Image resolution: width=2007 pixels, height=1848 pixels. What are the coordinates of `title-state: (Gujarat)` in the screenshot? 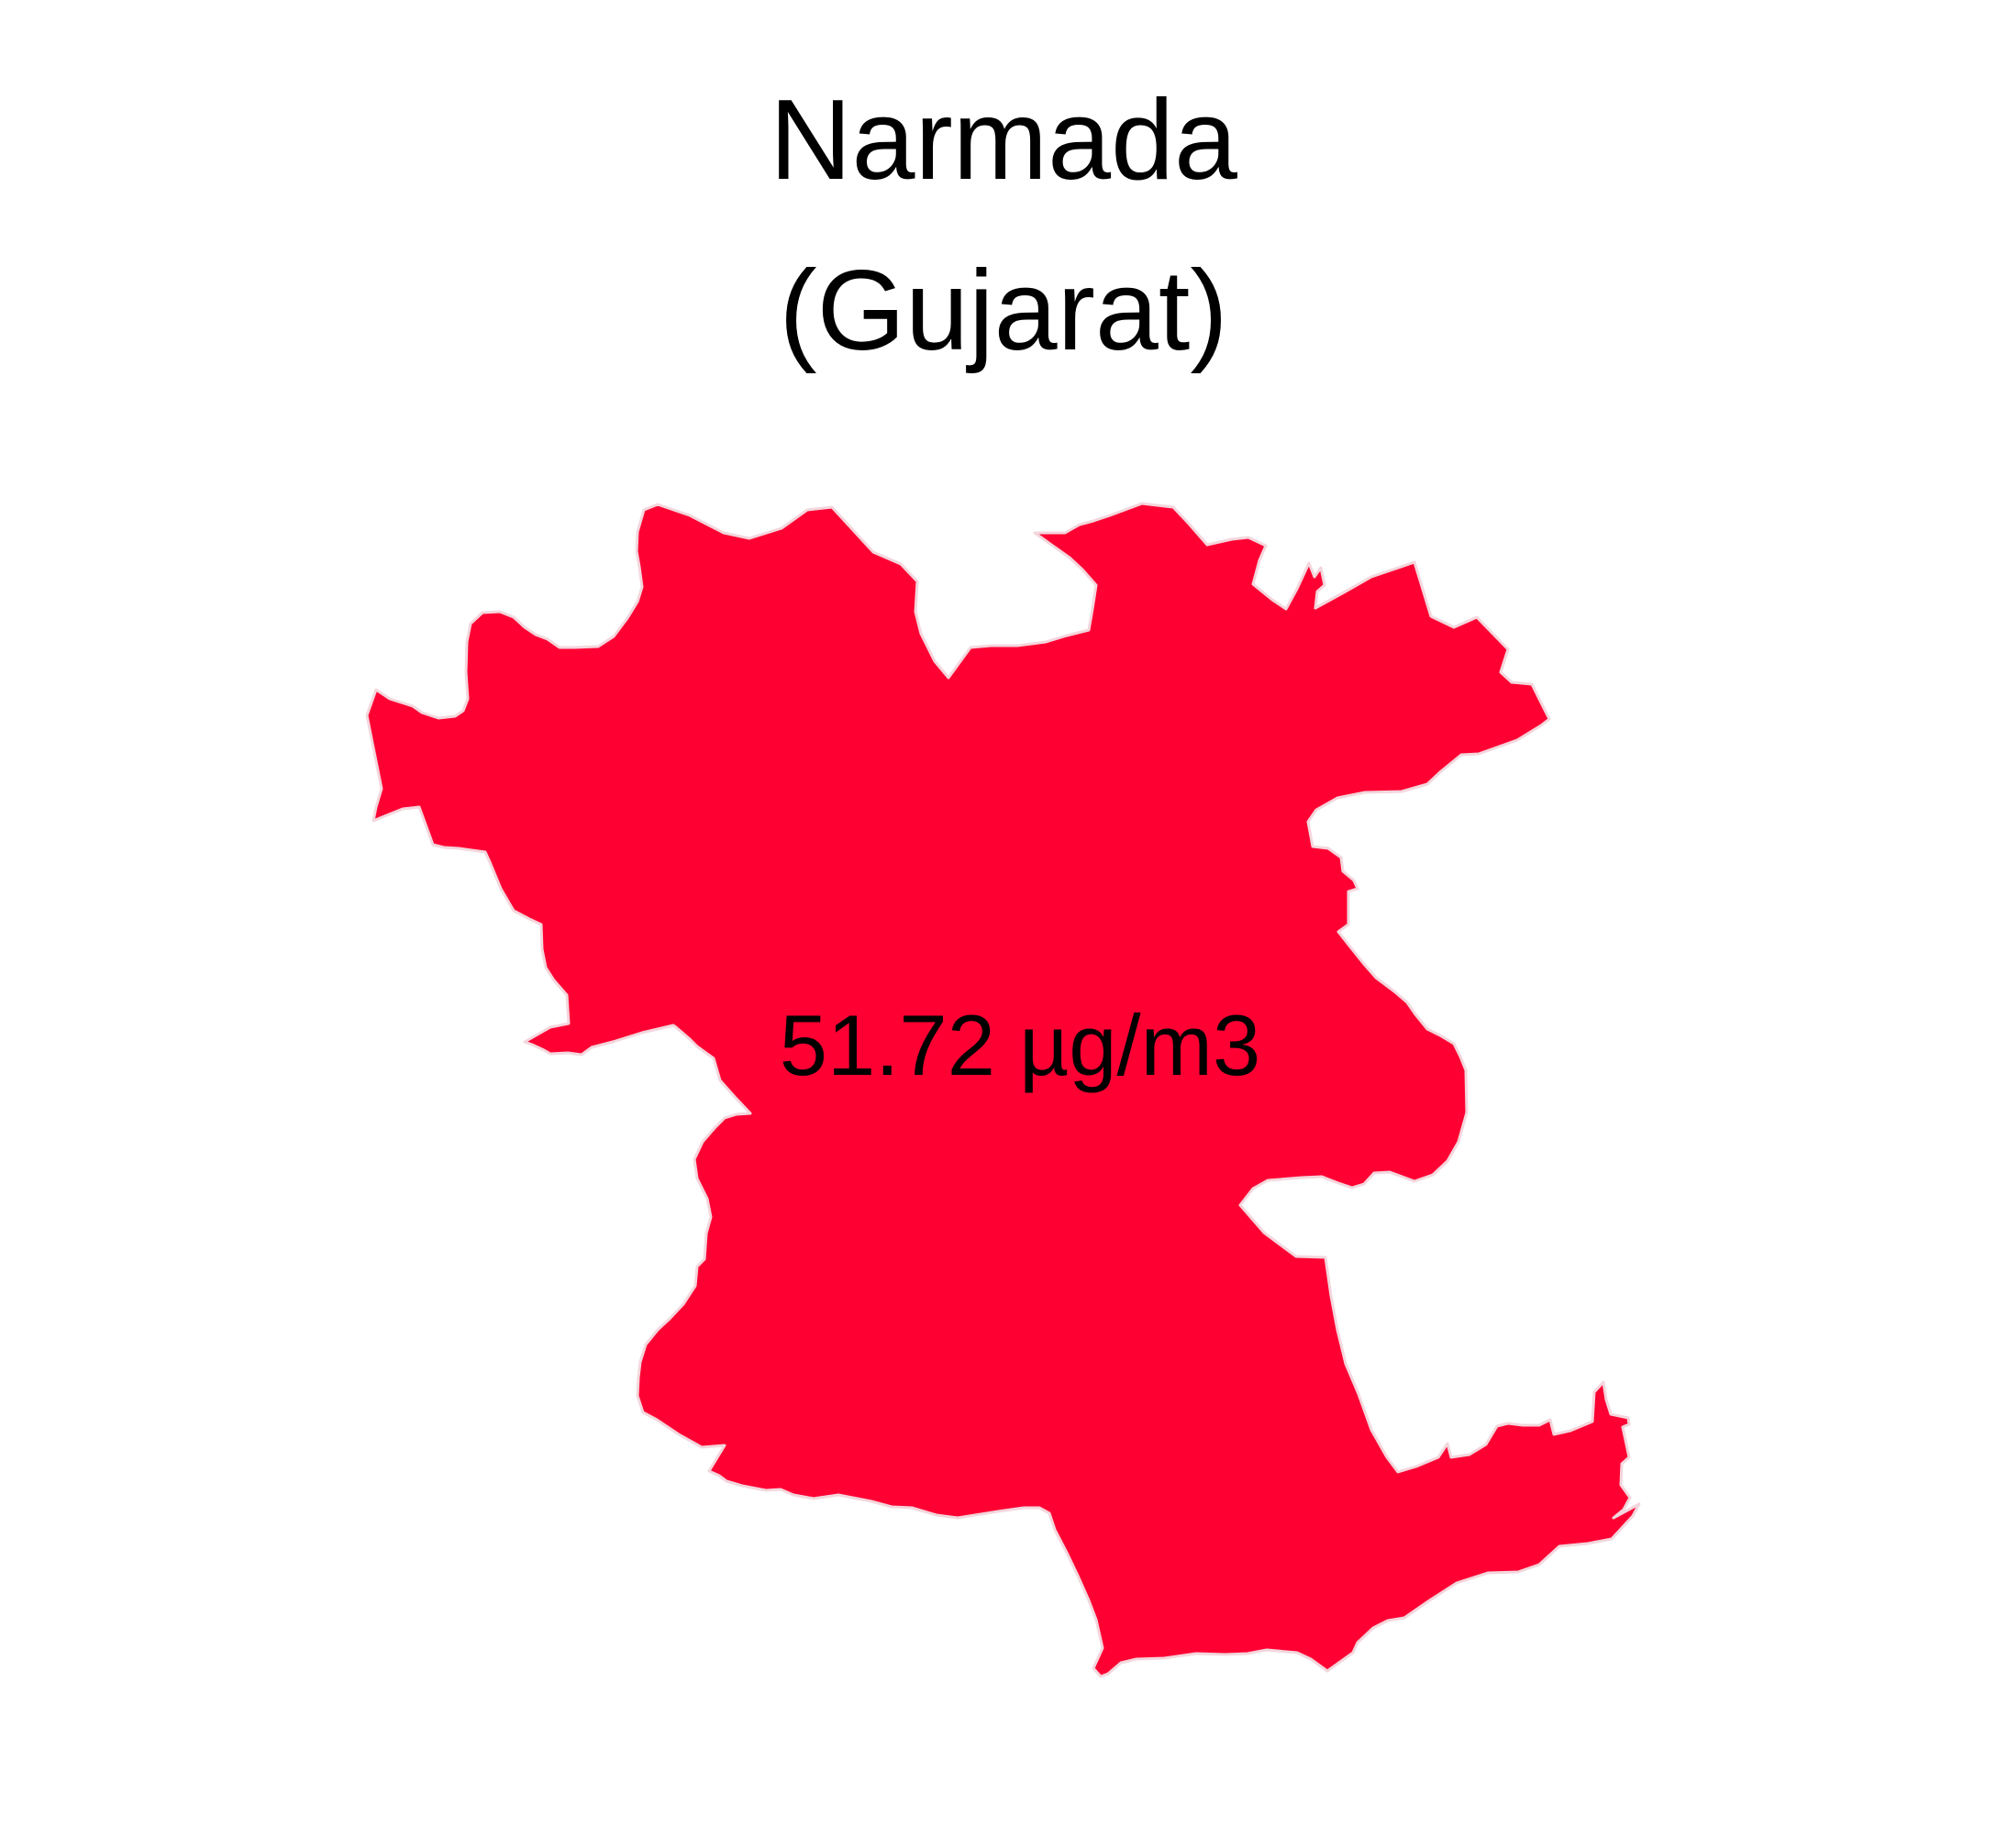 It's located at (1003, 311).